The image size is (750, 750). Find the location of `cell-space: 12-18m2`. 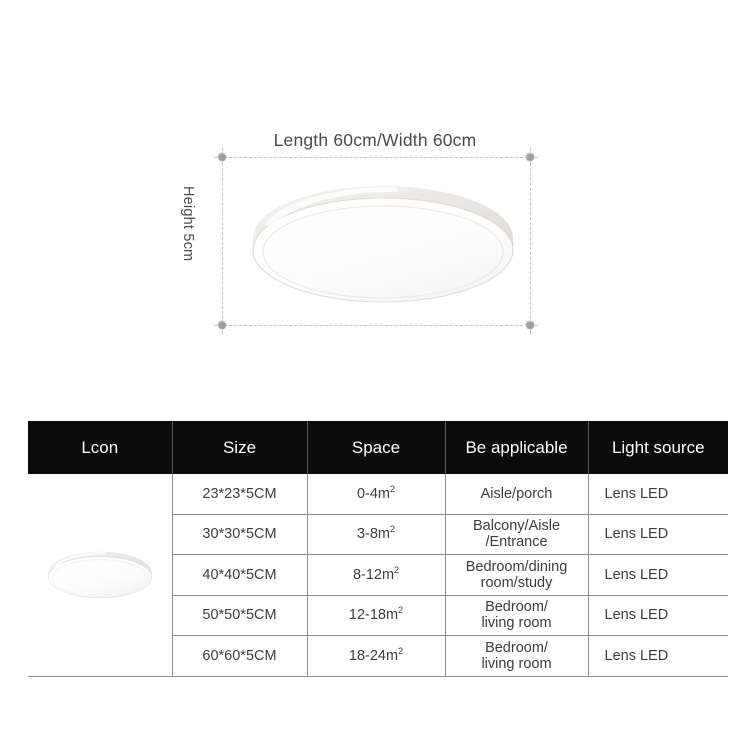

cell-space: 12-18m2 is located at coordinates (376, 615).